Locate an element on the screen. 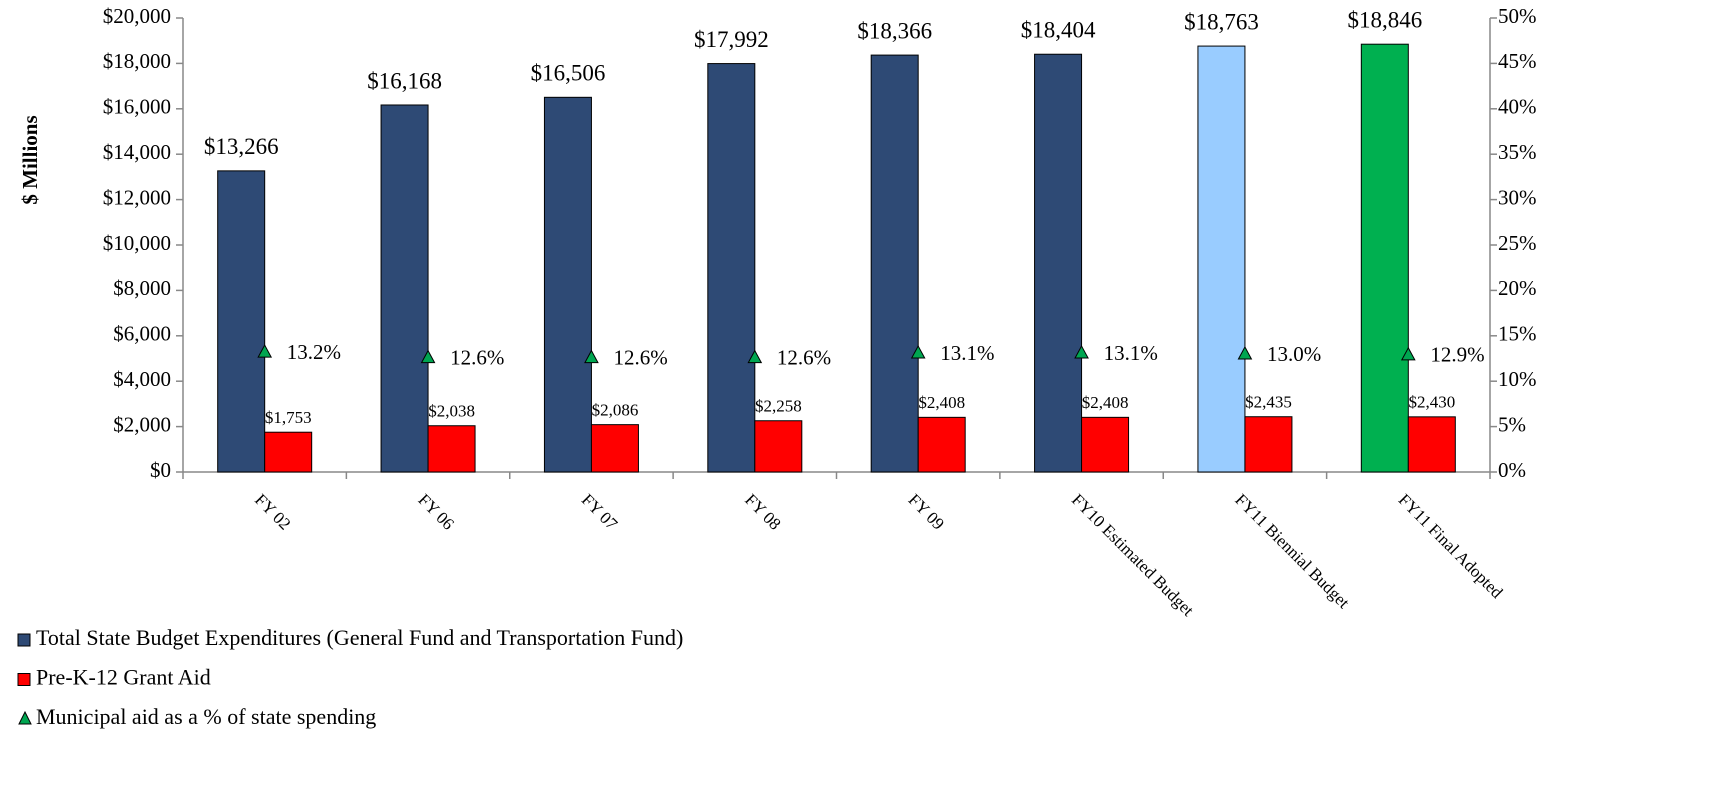  bar-value-label: $2,430 is located at coordinates (1431, 402).